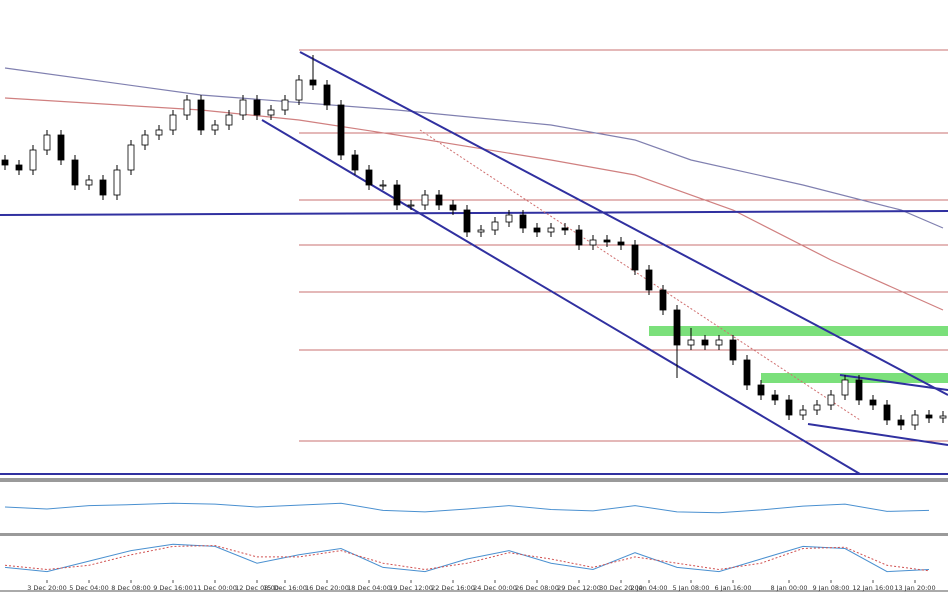 The height and width of the screenshot is (593, 948). What do you see at coordinates (732, 588) in the screenshot?
I see `x-tick-label: 6 Jan 16:00` at bounding box center [732, 588].